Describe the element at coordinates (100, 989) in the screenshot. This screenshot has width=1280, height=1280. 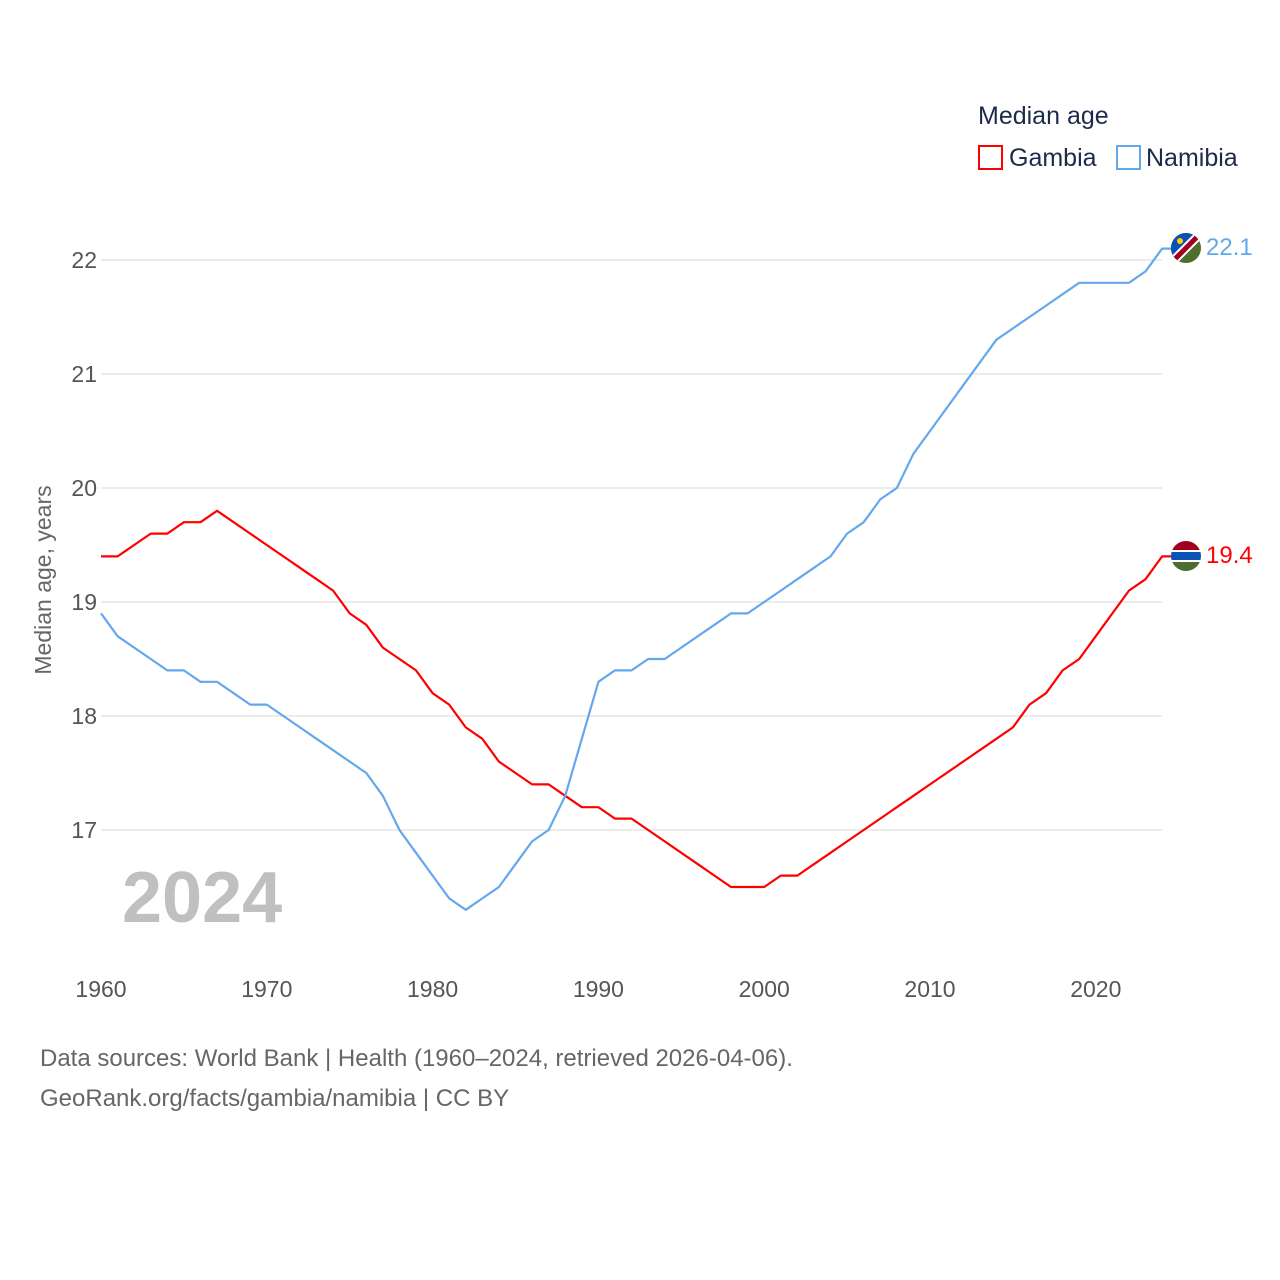
I see `x-tick-label: 1960` at that location.